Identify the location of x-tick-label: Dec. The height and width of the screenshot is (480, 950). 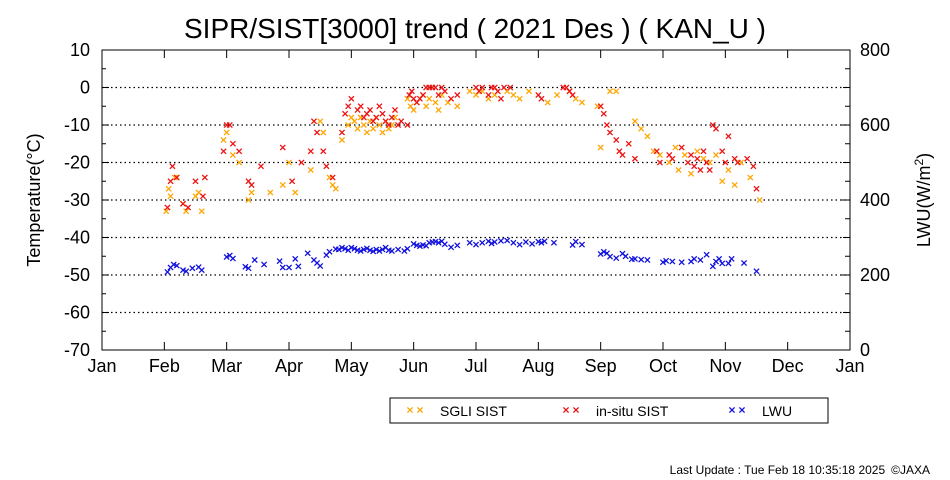
(788, 366).